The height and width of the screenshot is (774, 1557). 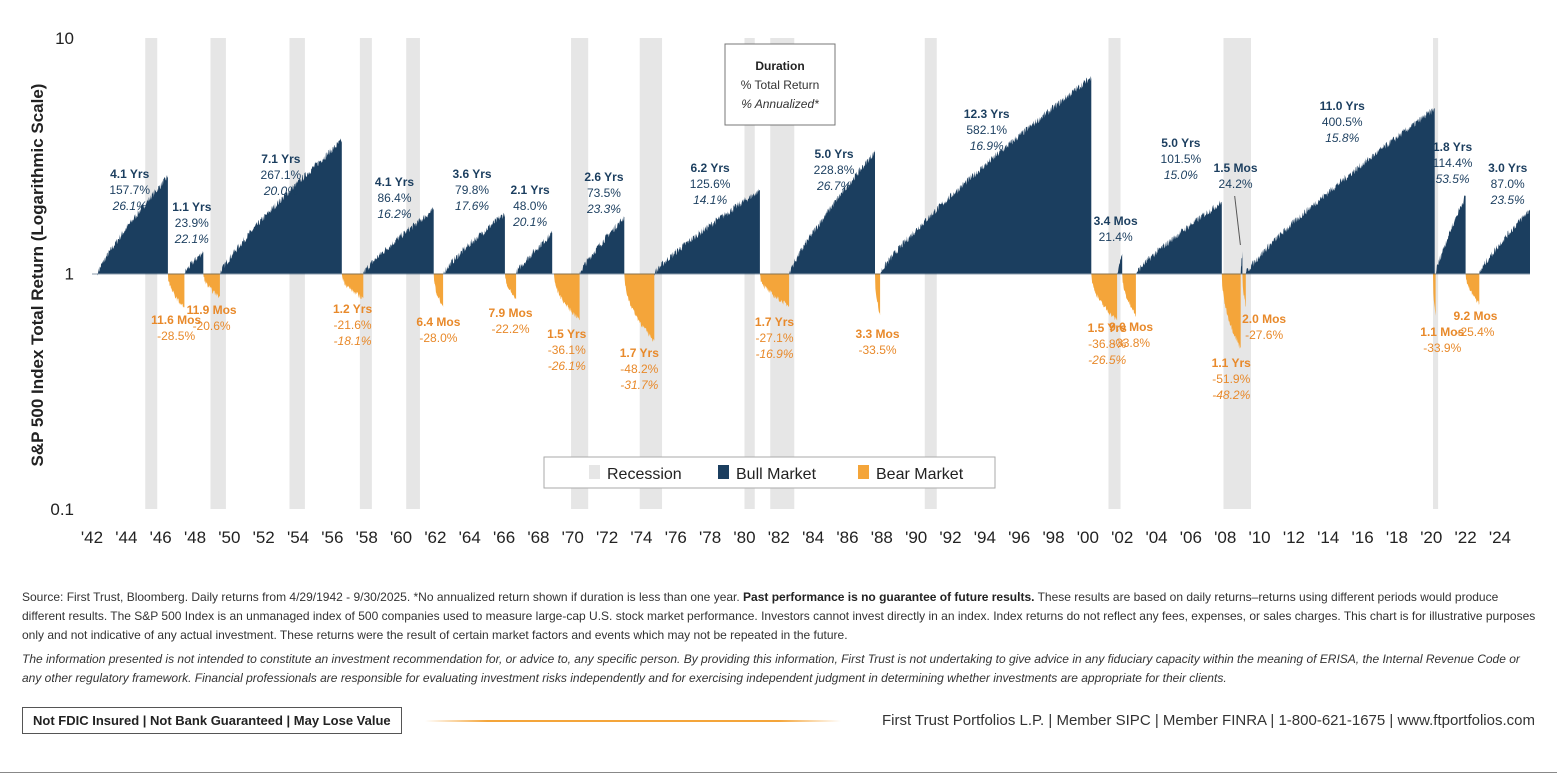 I want to click on bull-label-12-0: 1.5 Mos, so click(x=1236, y=168).